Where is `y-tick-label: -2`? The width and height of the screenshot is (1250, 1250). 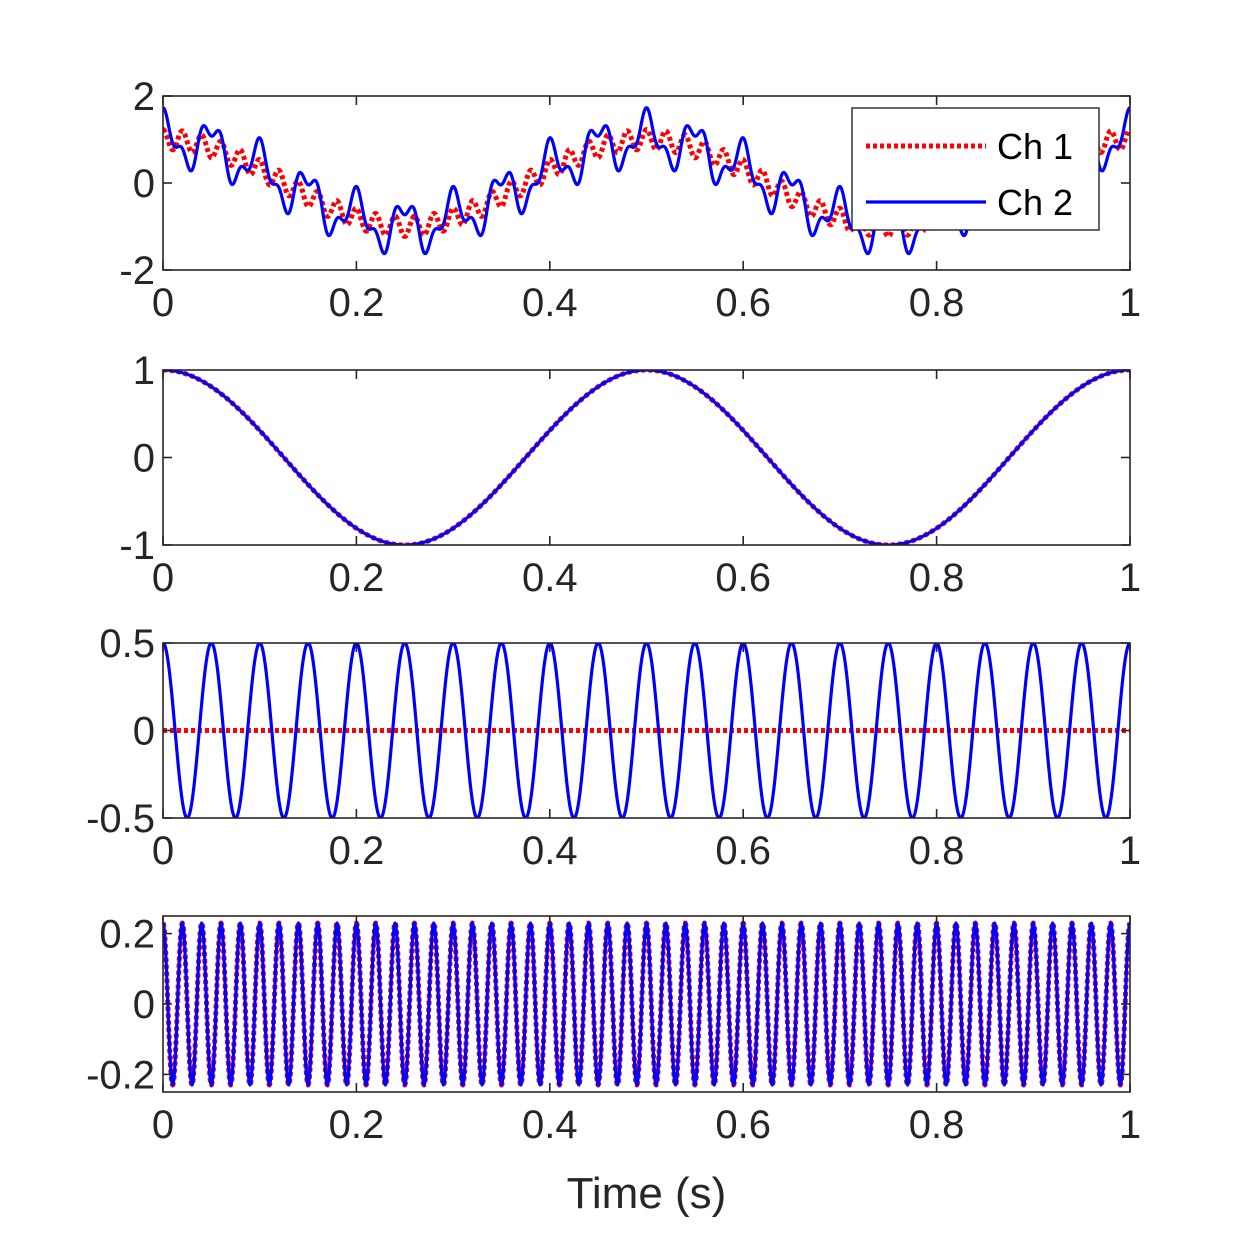 y-tick-label: -2 is located at coordinates (137, 271).